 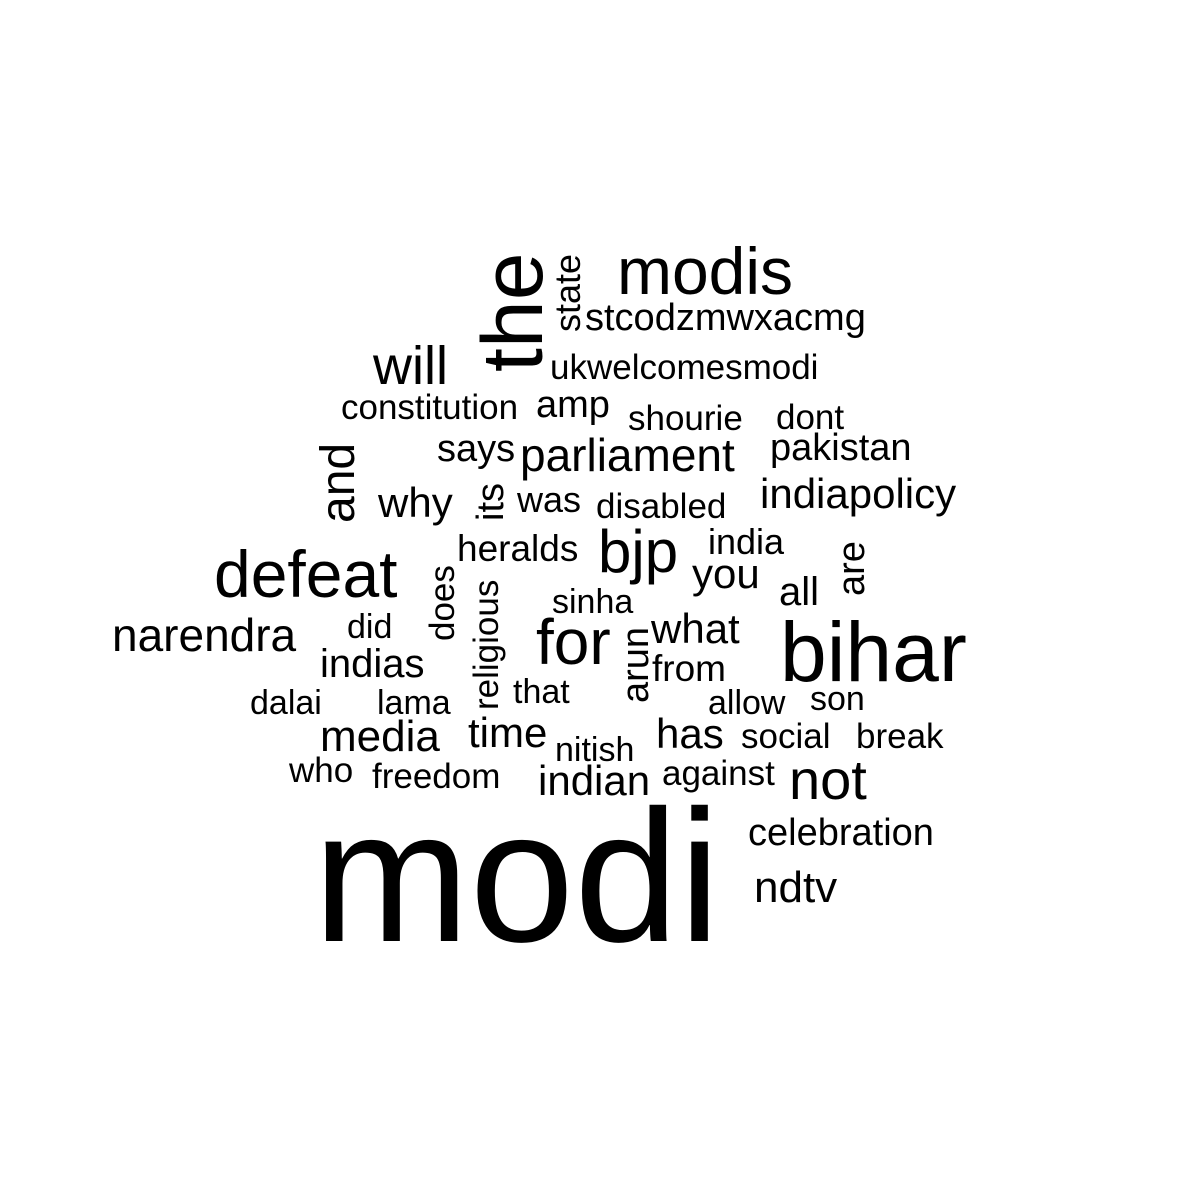 I want to click on word-allow: allow, so click(x=747, y=703).